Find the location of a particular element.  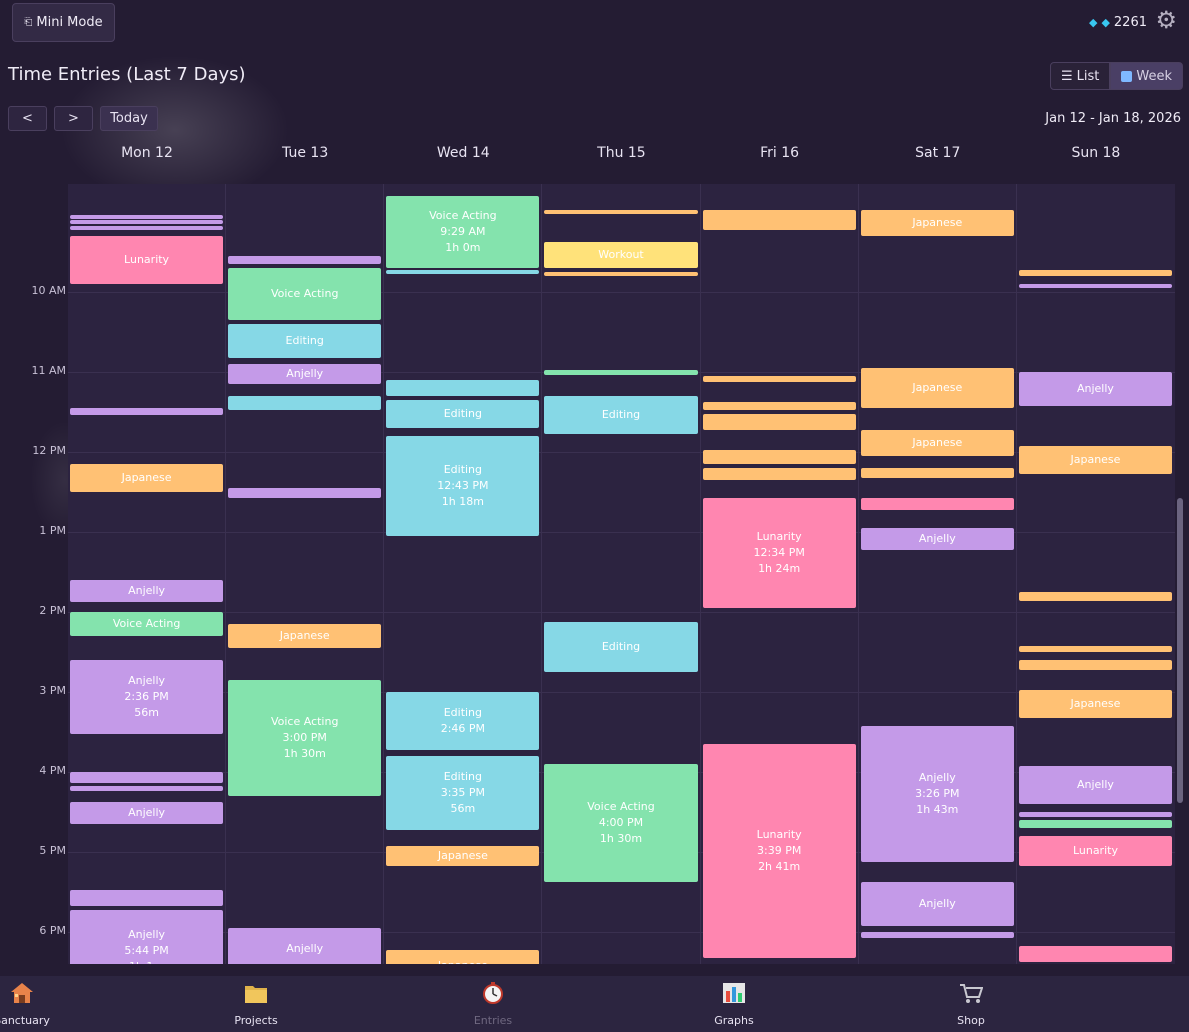

entry-text: Voice Acting is located at coordinates (621, 807).